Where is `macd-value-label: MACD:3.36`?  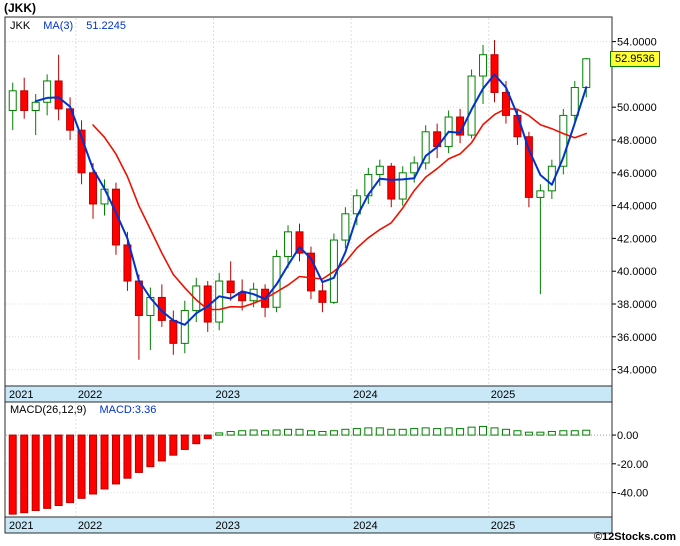
macd-value-label: MACD:3.36 is located at coordinates (128, 410).